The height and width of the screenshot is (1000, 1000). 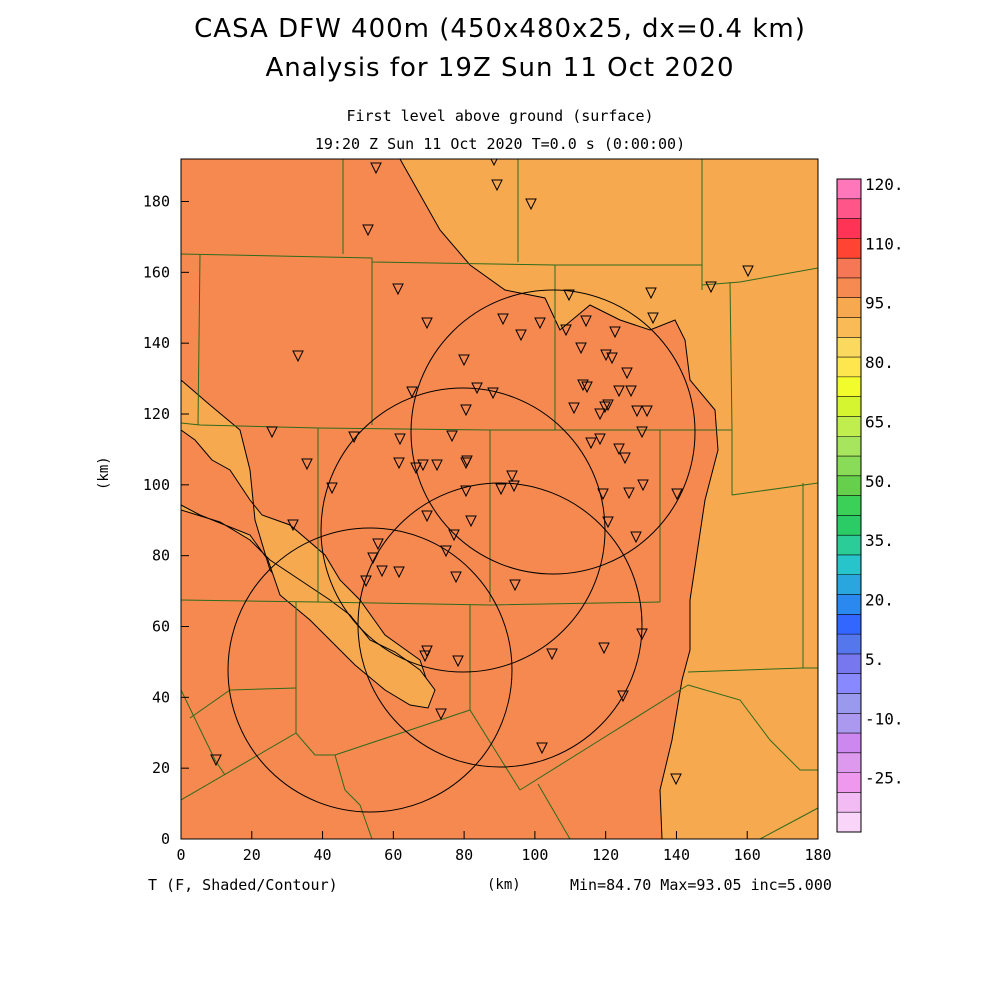 What do you see at coordinates (161, 768) in the screenshot?
I see `y-tick-label: 20` at bounding box center [161, 768].